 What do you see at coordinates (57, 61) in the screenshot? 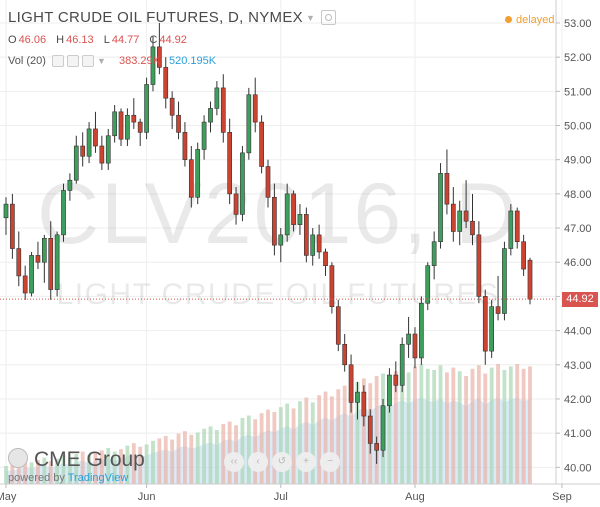
I see `eye-icon` at bounding box center [57, 61].